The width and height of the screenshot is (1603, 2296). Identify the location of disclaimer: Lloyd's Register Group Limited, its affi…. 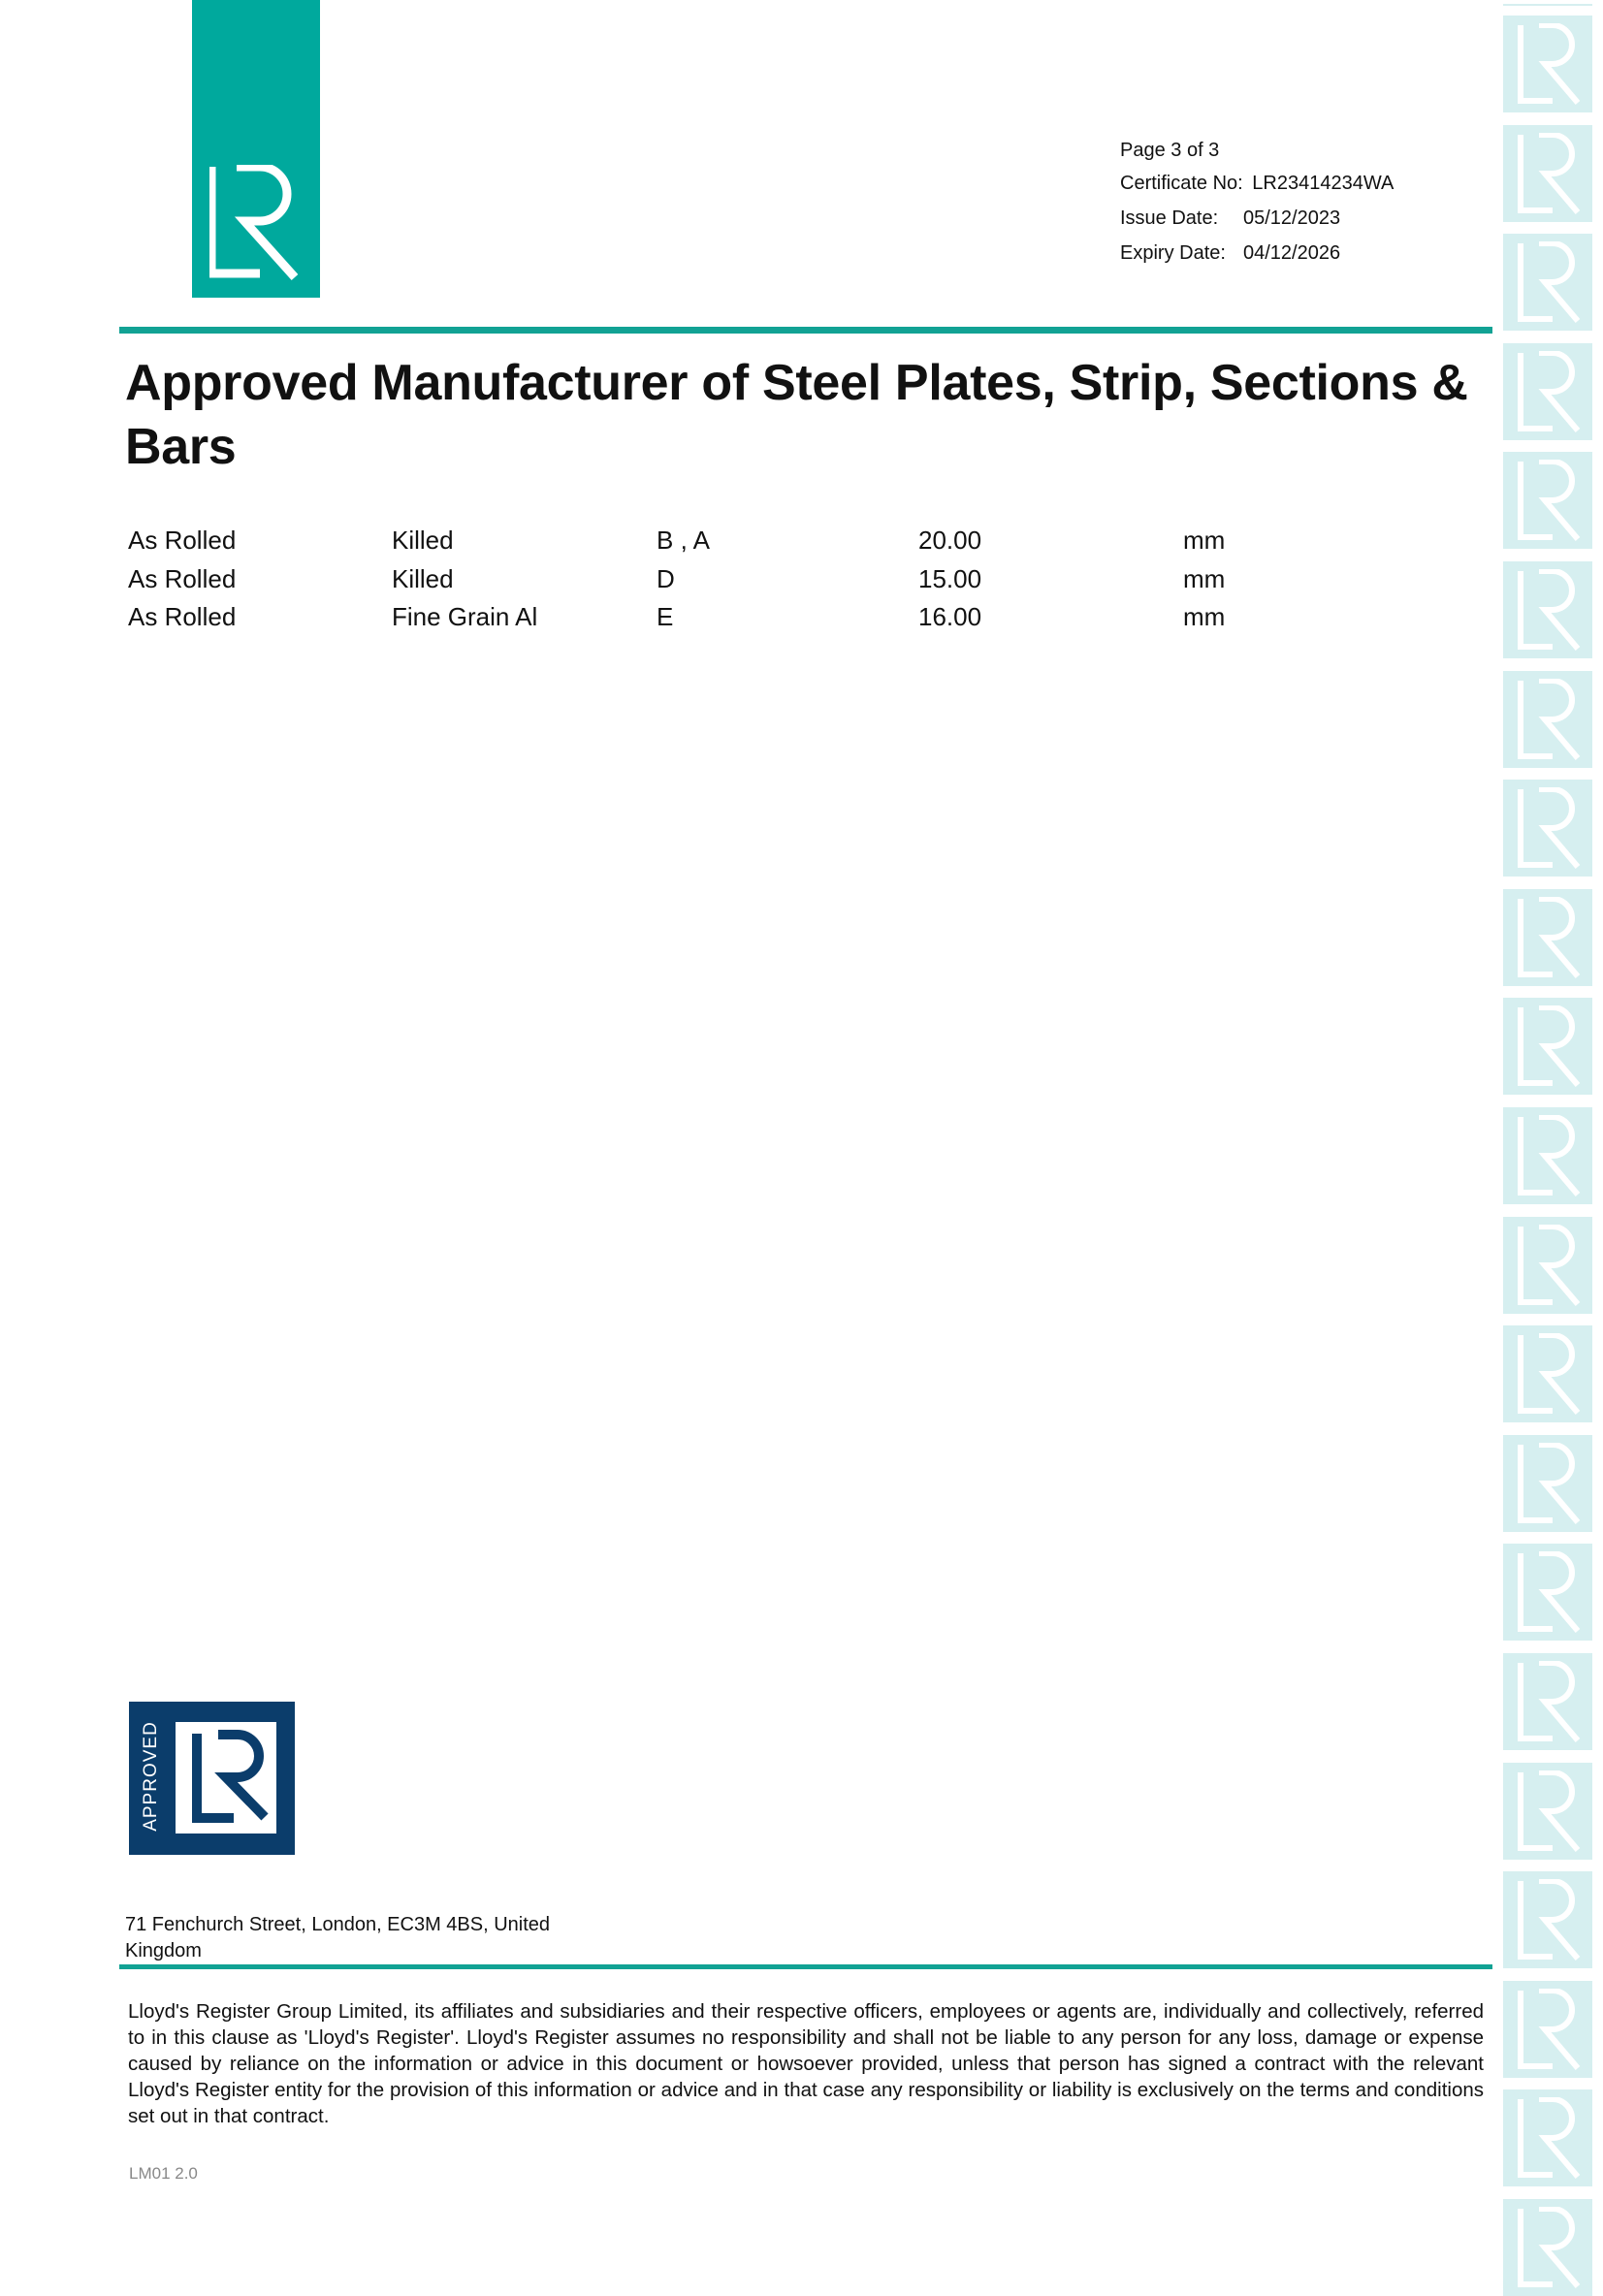
(806, 2063).